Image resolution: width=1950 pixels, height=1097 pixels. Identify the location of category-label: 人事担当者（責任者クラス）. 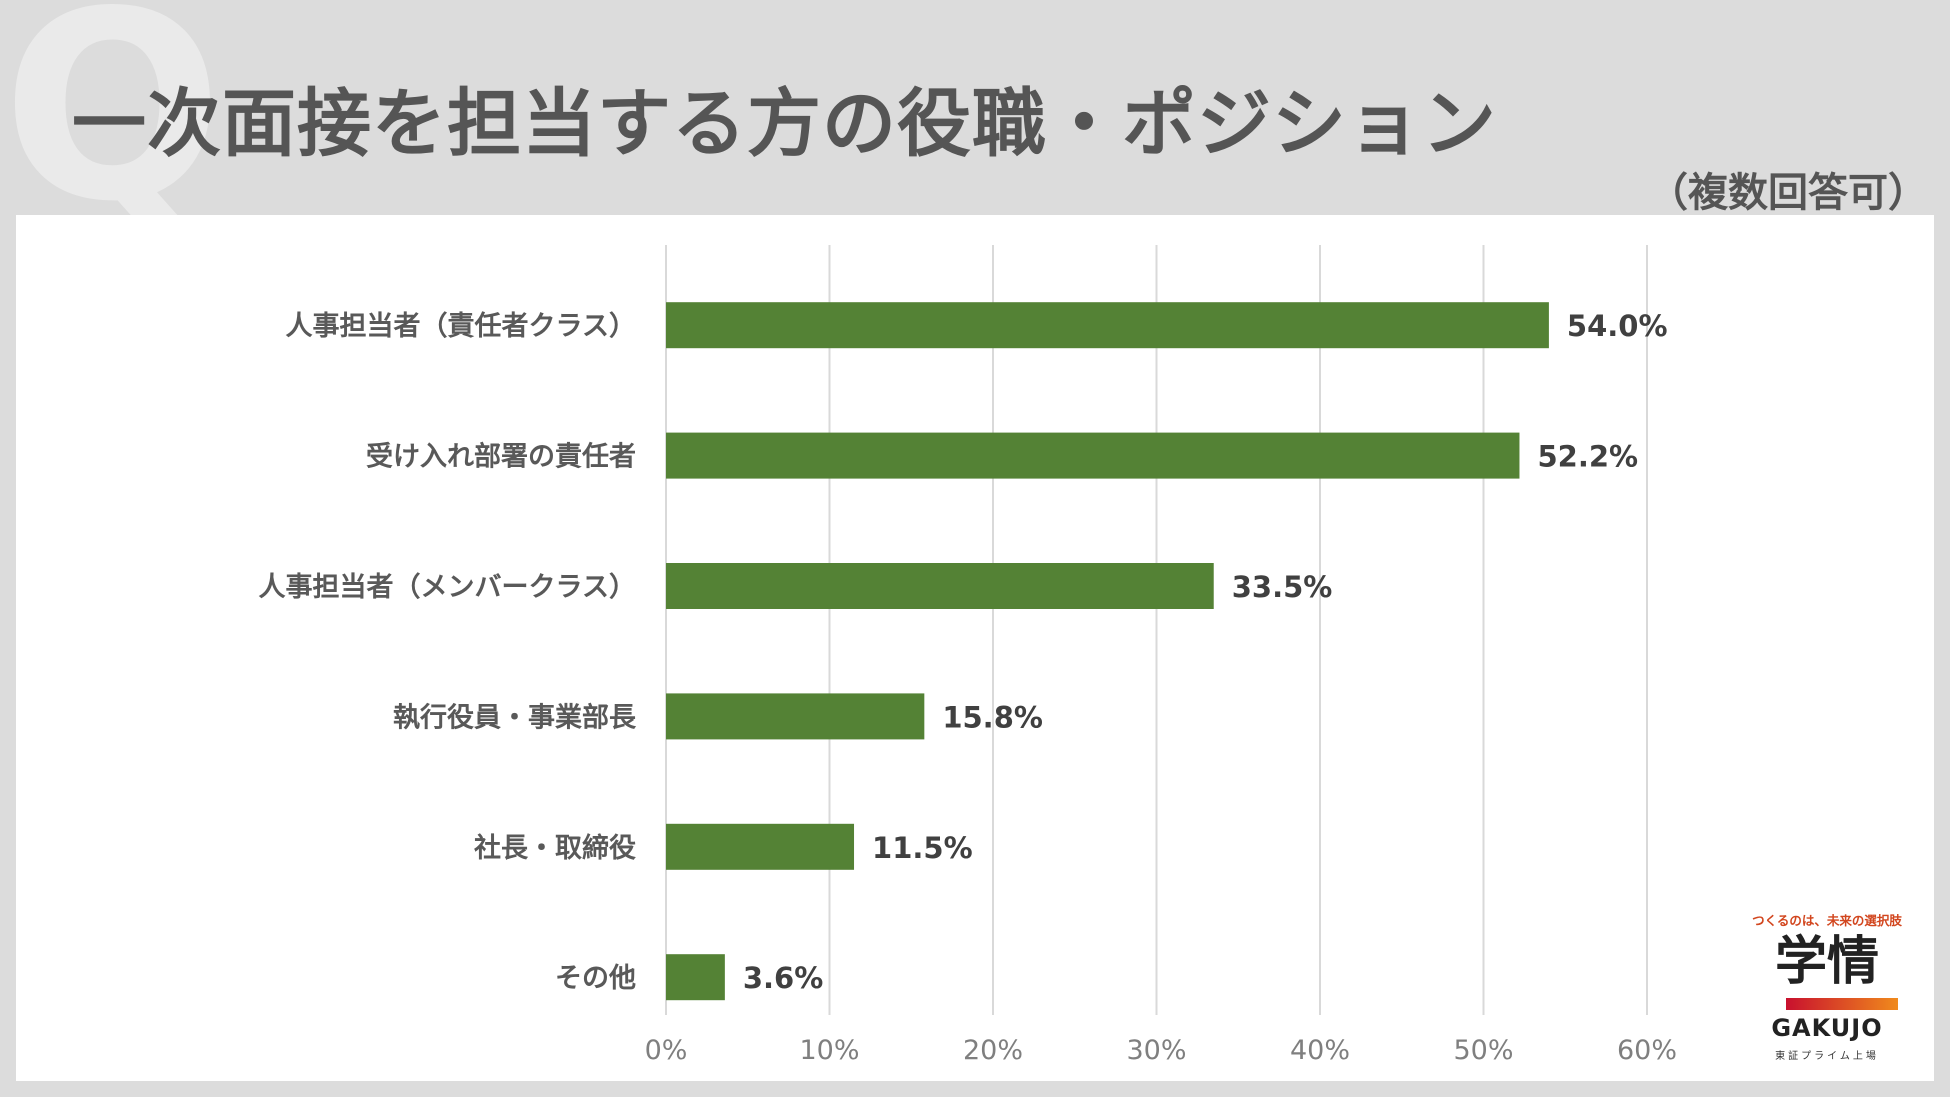
(461, 326).